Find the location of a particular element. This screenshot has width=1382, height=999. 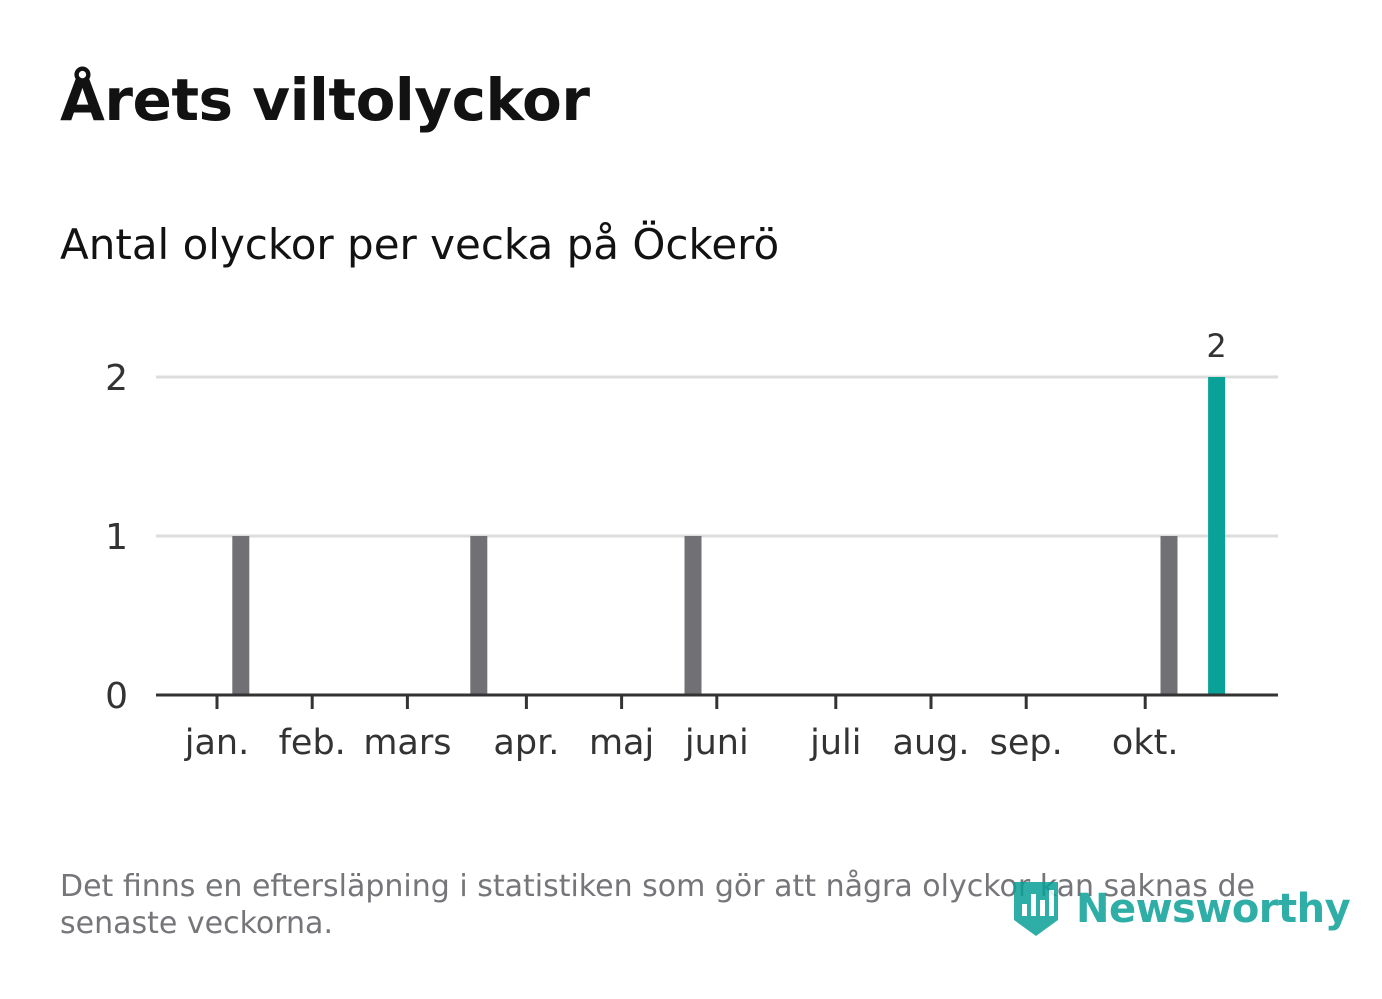

x-tick-label-maj: maj is located at coordinates (621, 743).